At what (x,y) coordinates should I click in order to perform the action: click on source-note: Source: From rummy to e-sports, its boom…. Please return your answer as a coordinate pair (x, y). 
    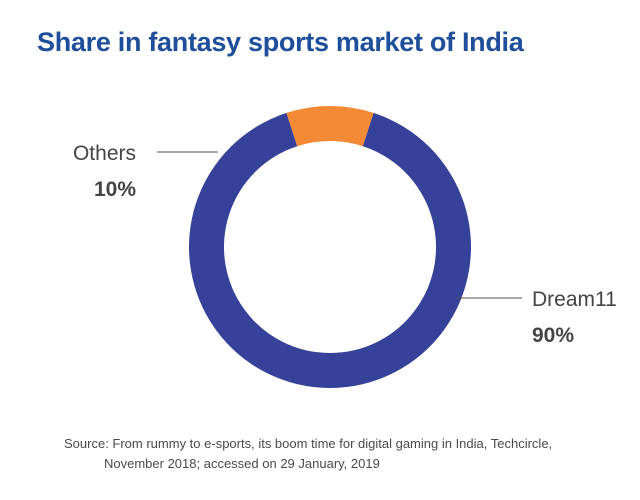
    Looking at the image, I should click on (334, 454).